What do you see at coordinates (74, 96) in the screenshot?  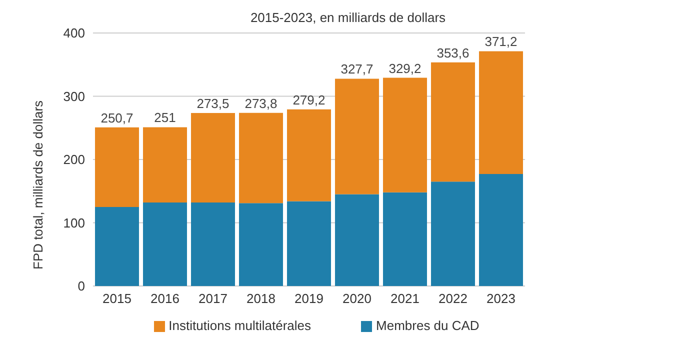 I see `y-tick-label: 300` at bounding box center [74, 96].